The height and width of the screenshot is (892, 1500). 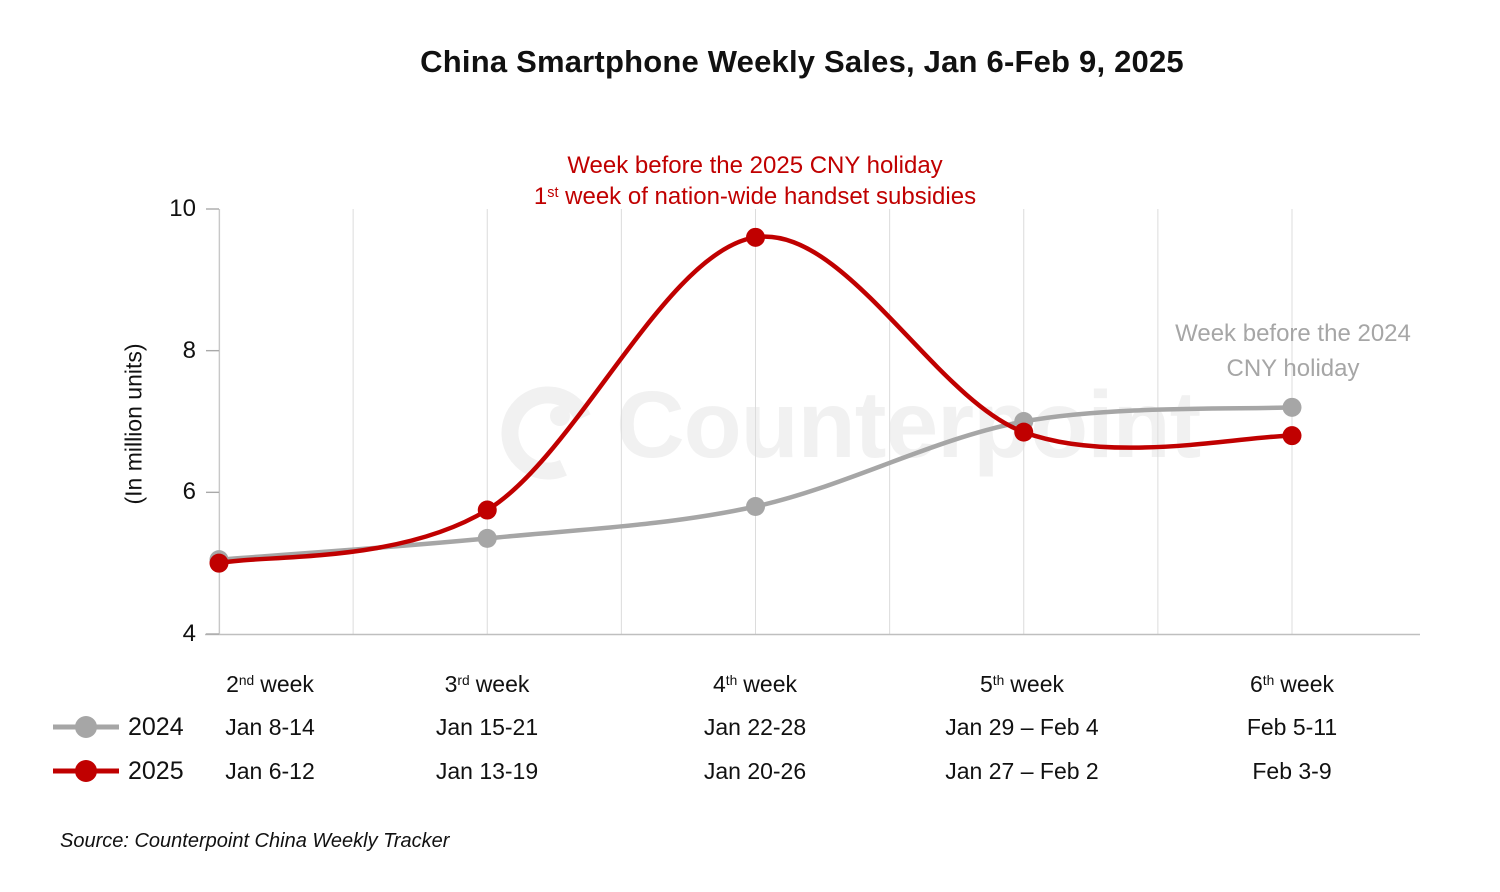 I want to click on dates-2024-week4: Jan 22-28, so click(x=755, y=727).